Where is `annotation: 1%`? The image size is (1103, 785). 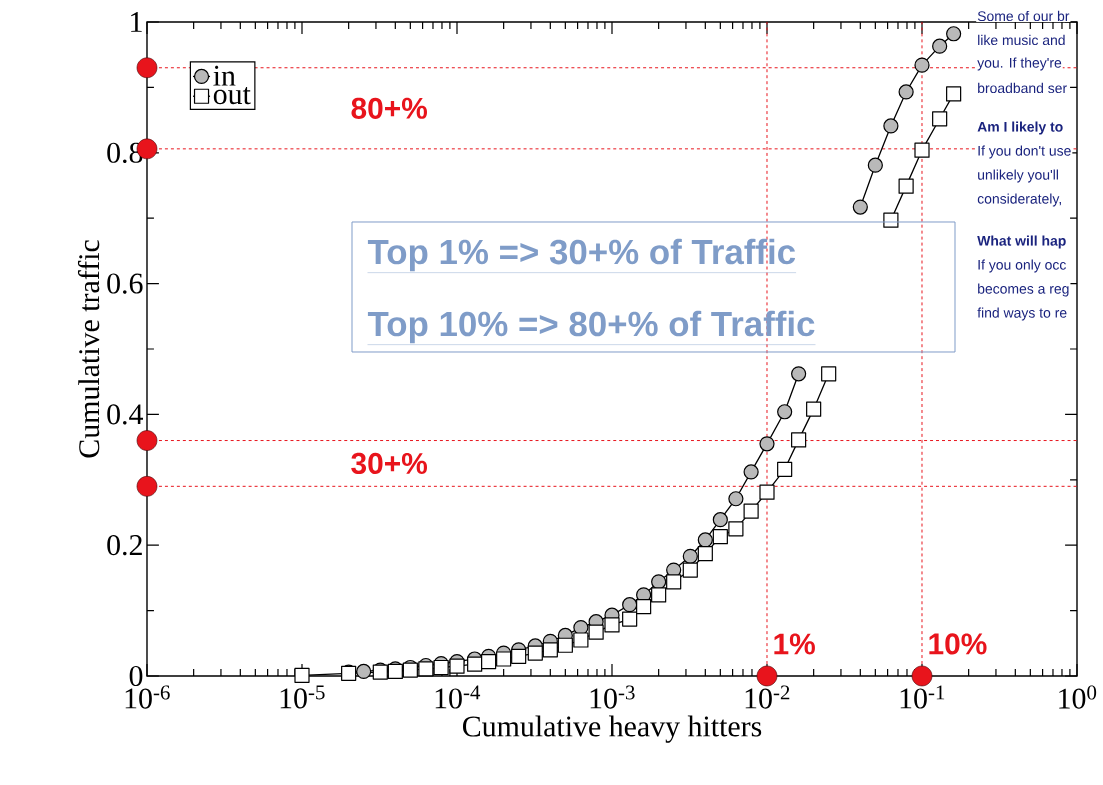
annotation: 1% is located at coordinates (794, 644).